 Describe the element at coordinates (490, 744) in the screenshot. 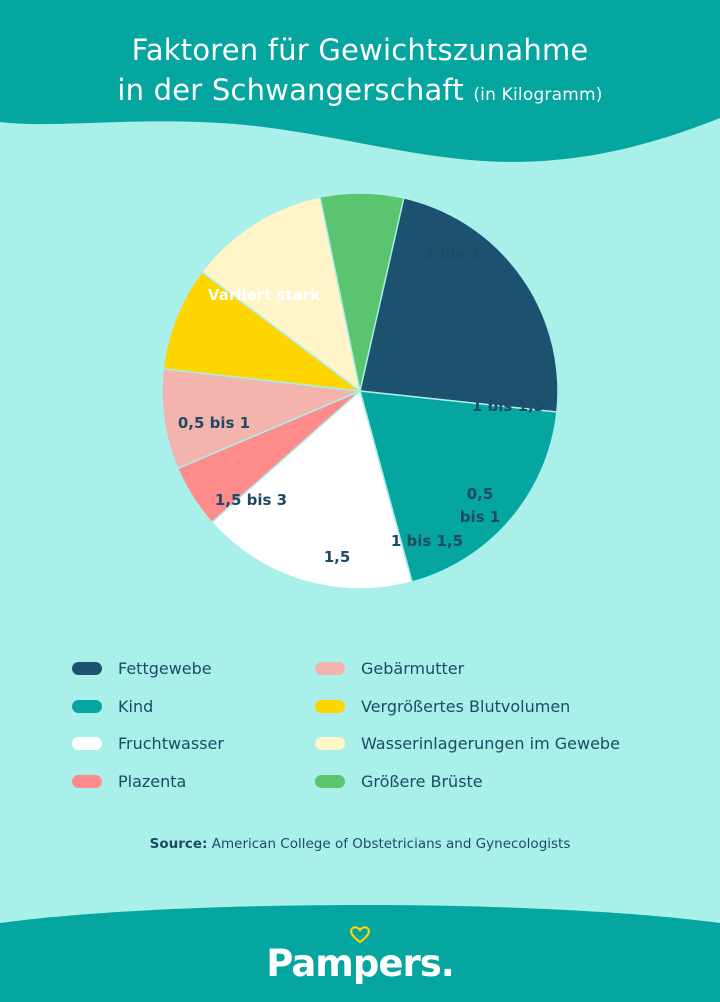

I see `legend-label: Wasserinlagerungen im Gewebe` at that location.